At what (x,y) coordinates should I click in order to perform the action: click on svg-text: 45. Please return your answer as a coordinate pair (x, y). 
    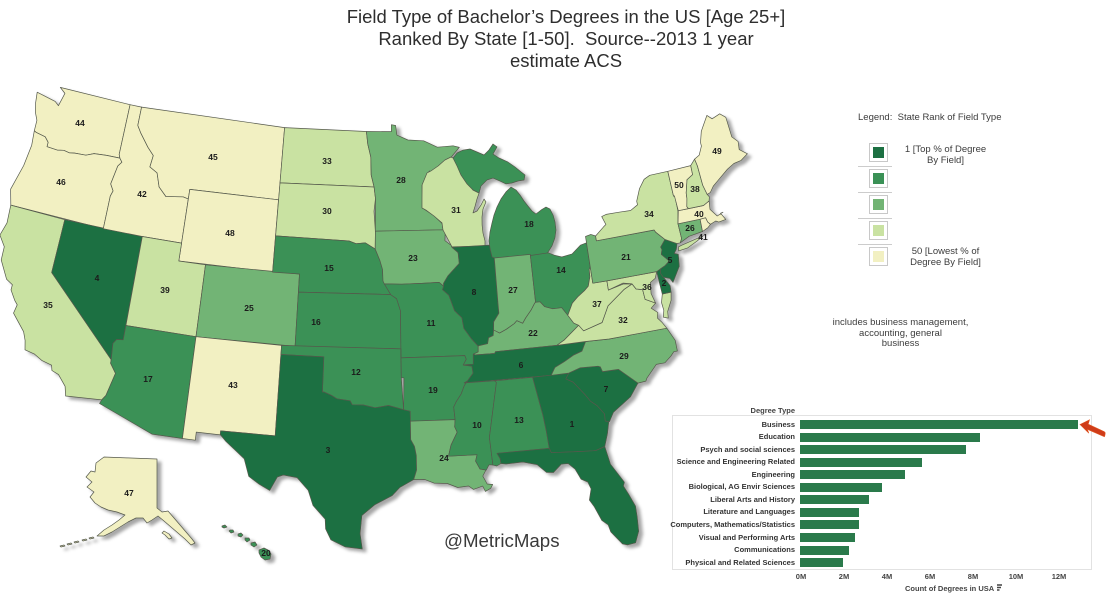
    Looking at the image, I should click on (213, 157).